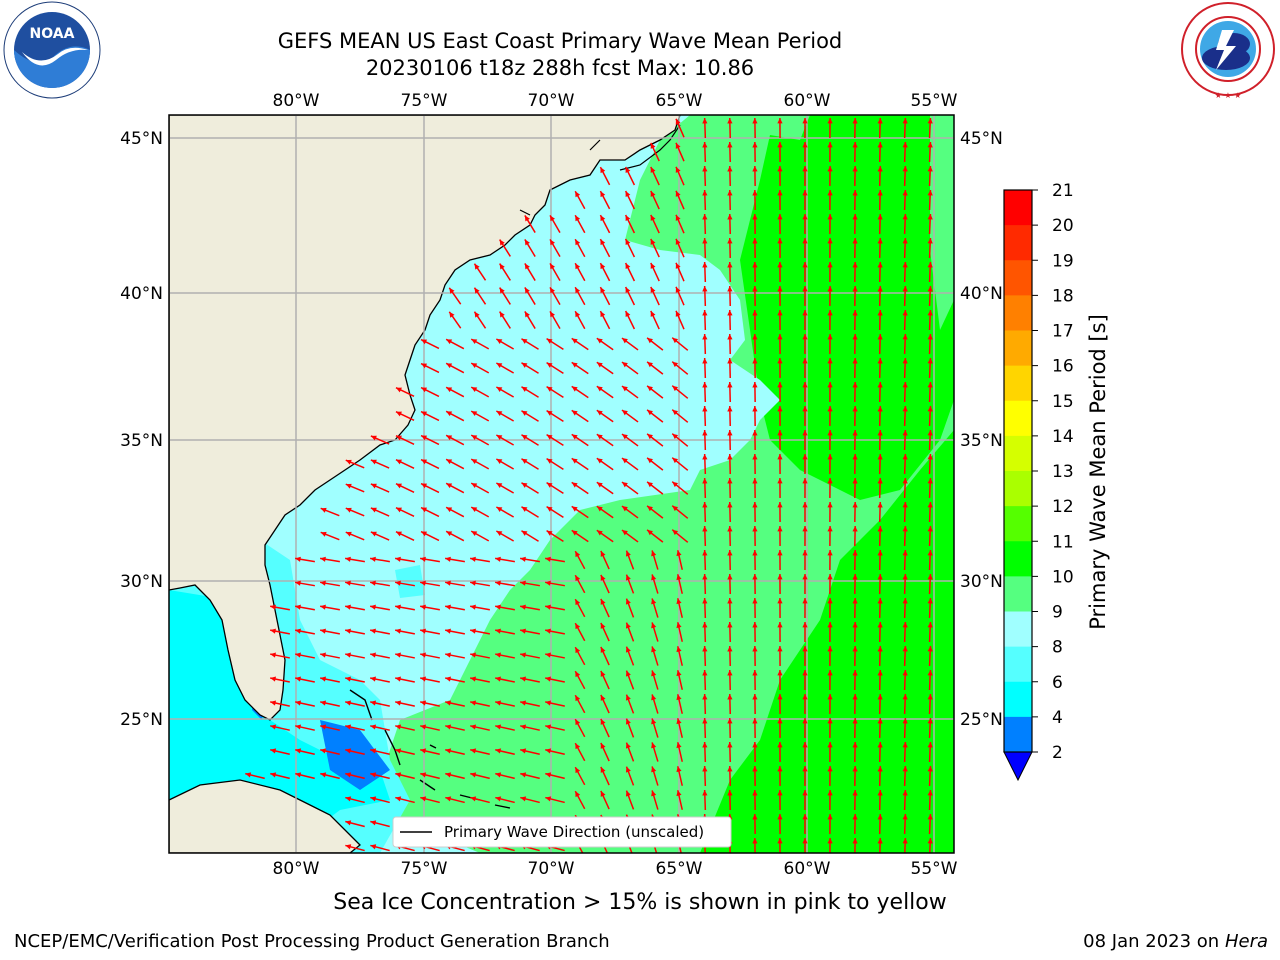 The width and height of the screenshot is (1280, 960). What do you see at coordinates (679, 869) in the screenshot?
I see `lon-label: 65°W` at bounding box center [679, 869].